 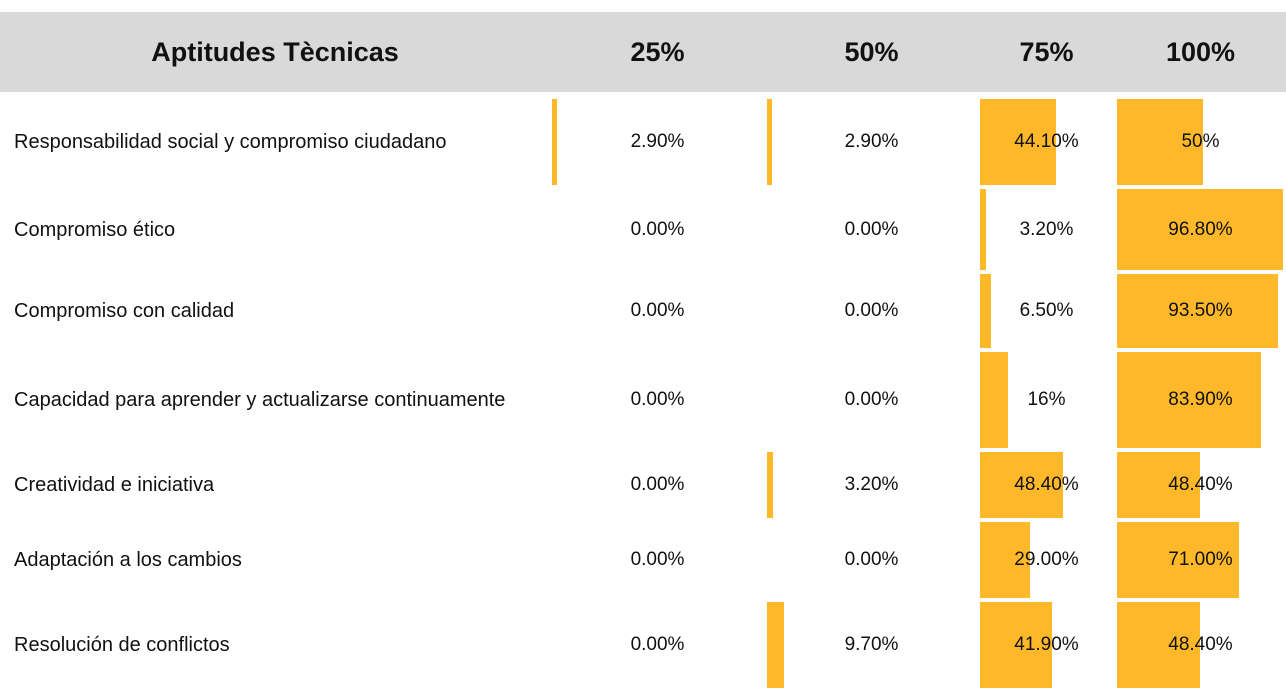 I want to click on cell-value: 6.50%, so click(x=1046, y=310).